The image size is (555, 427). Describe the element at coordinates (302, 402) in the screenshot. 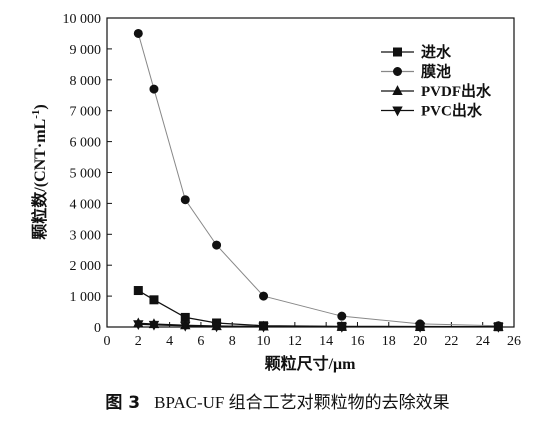

I see `caption-text: BPAC-UF 组合工艺对颗粒物的去除效果` at that location.